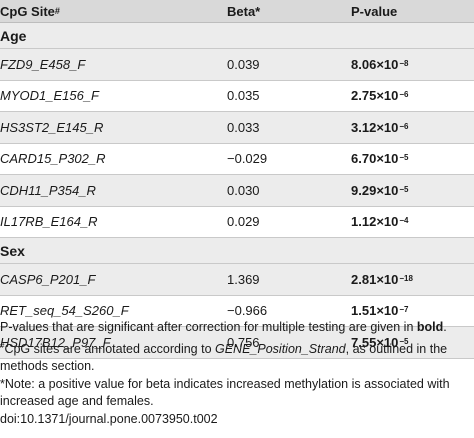  What do you see at coordinates (406, 278) in the screenshot?
I see `pvalue-exponent: −18` at bounding box center [406, 278].